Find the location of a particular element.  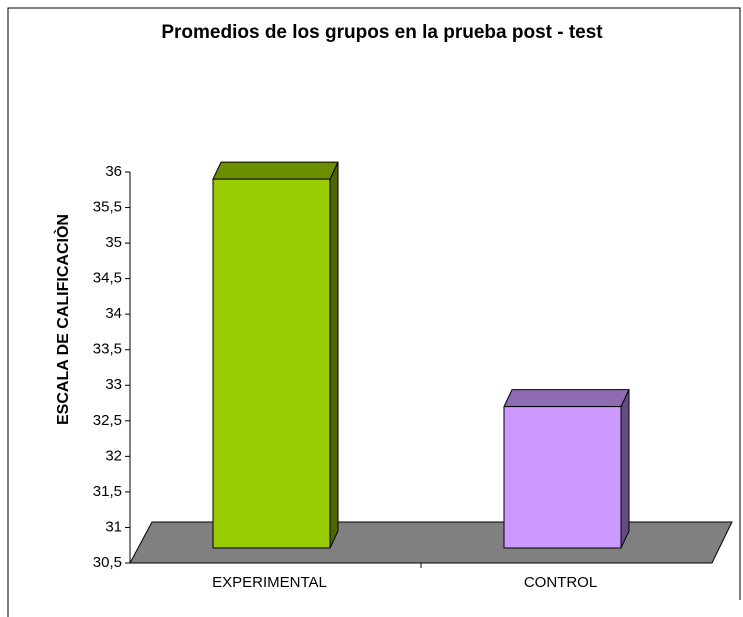

y-tick-label: 31 is located at coordinates (113, 526).